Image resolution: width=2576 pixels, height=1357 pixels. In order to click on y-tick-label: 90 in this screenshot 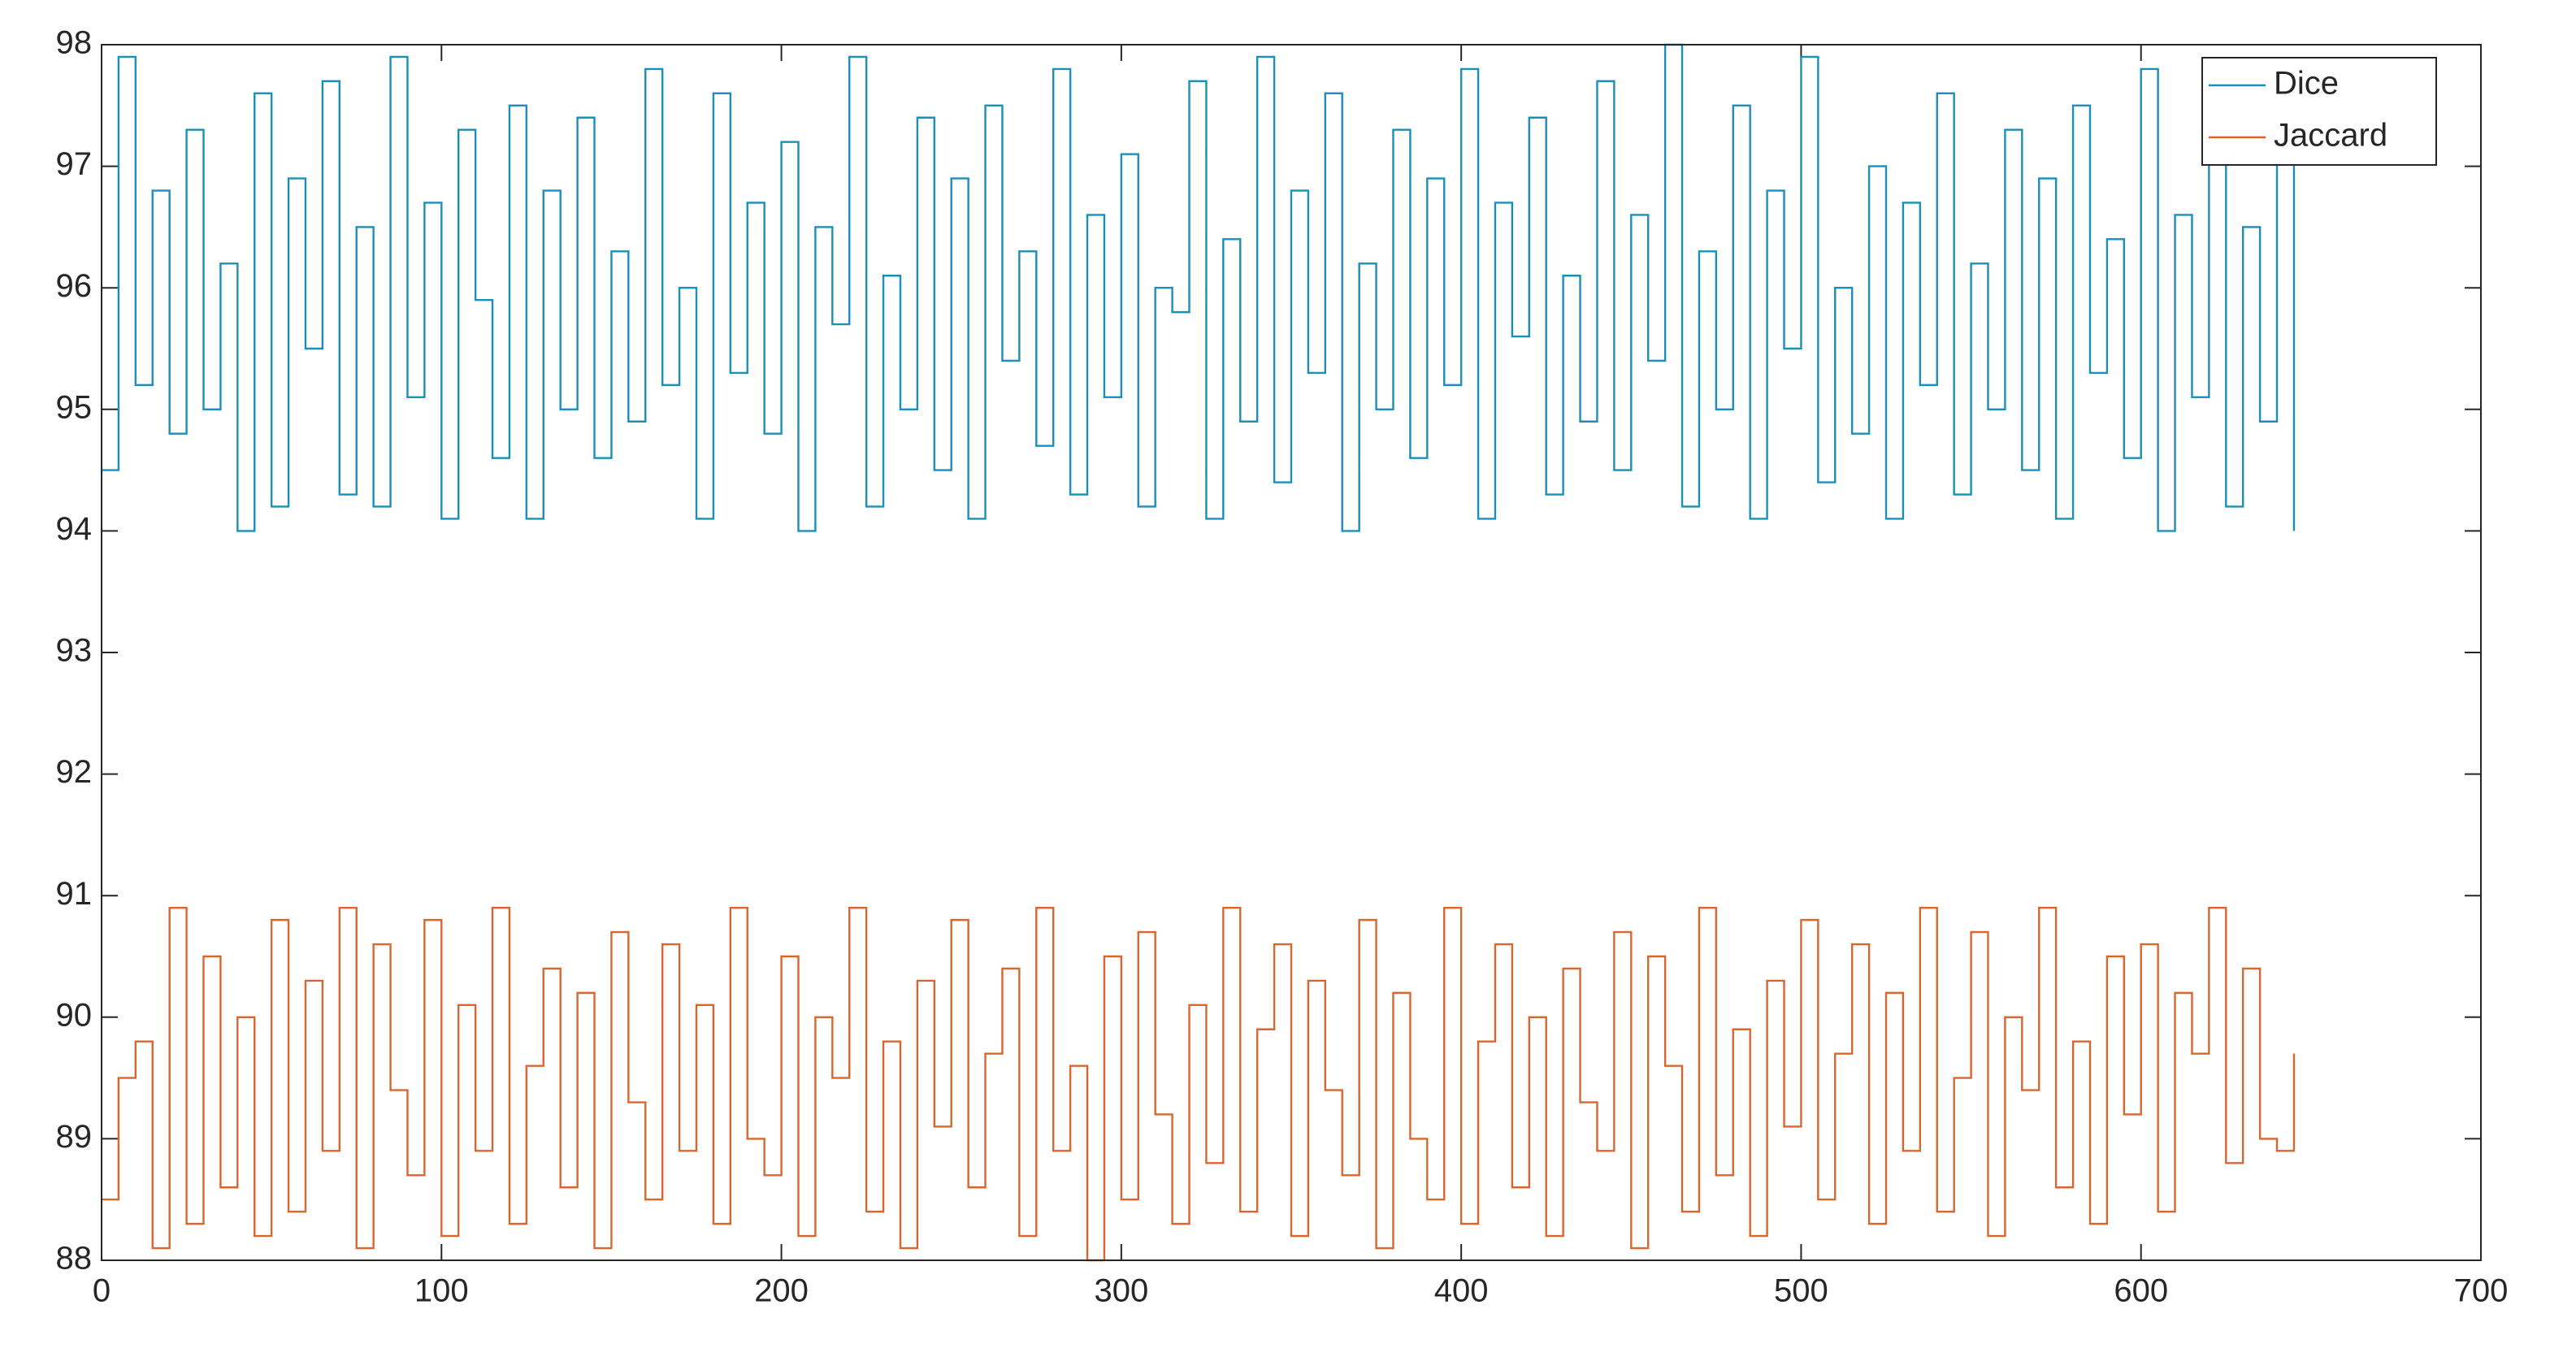, I will do `click(74, 1015)`.